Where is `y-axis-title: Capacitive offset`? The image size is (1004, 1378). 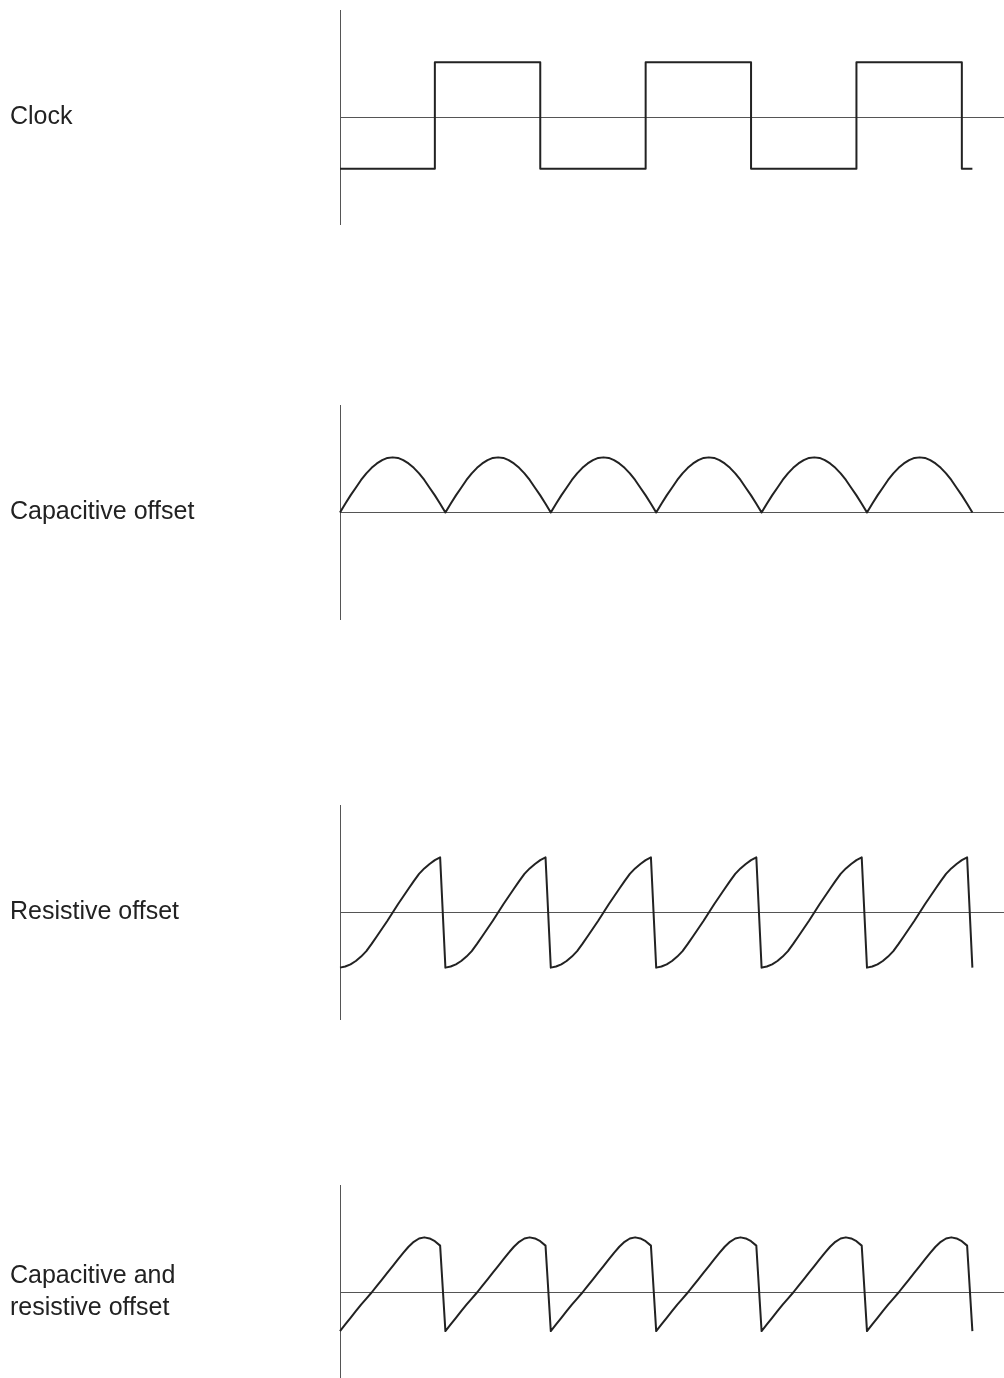
y-axis-title: Capacitive offset is located at coordinates (102, 510).